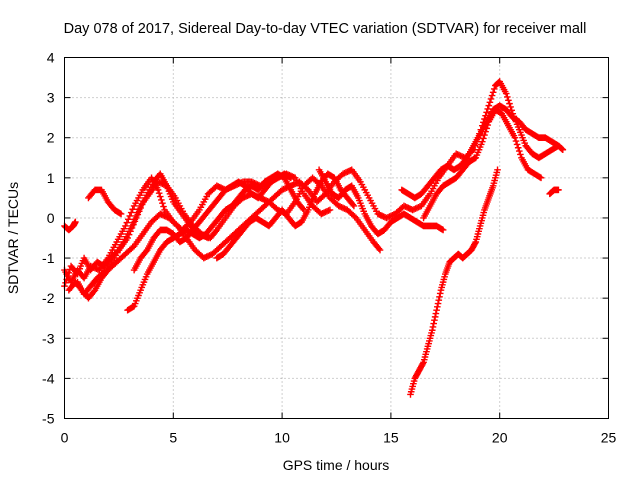 The width and height of the screenshot is (640, 480). What do you see at coordinates (391, 438) in the screenshot?
I see `x-tick-label: 15` at bounding box center [391, 438].